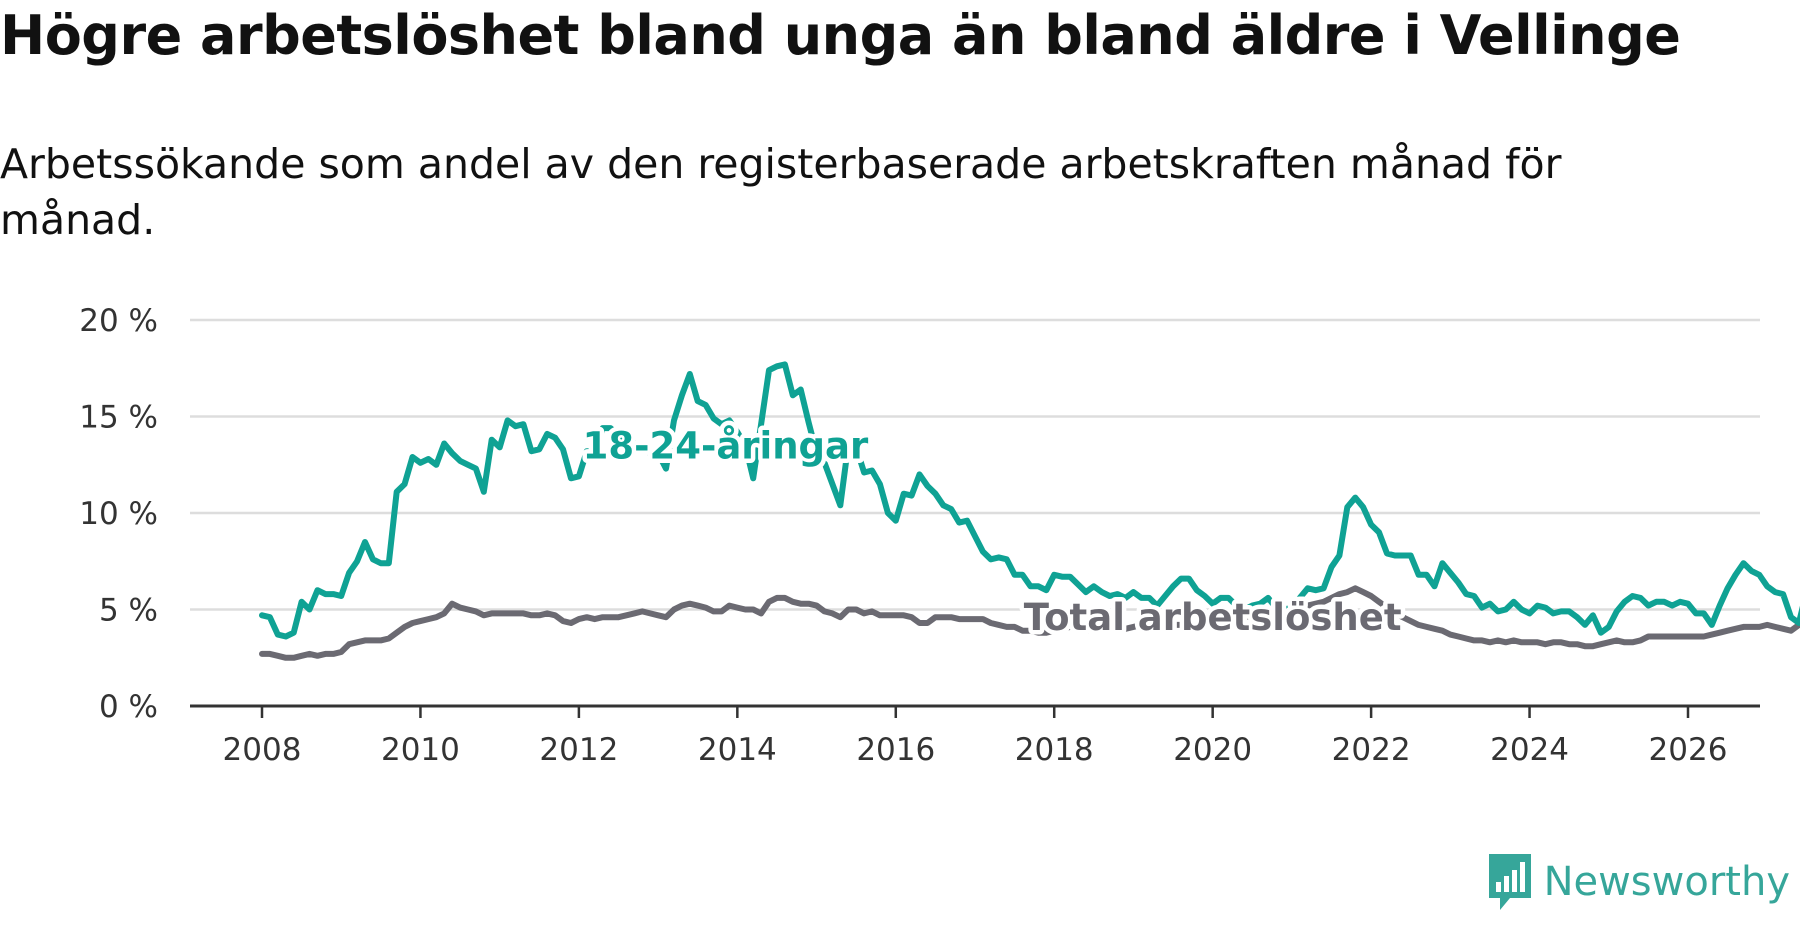 The image size is (1800, 948). I want to click on x-tick-label: 2024, so click(1529, 750).